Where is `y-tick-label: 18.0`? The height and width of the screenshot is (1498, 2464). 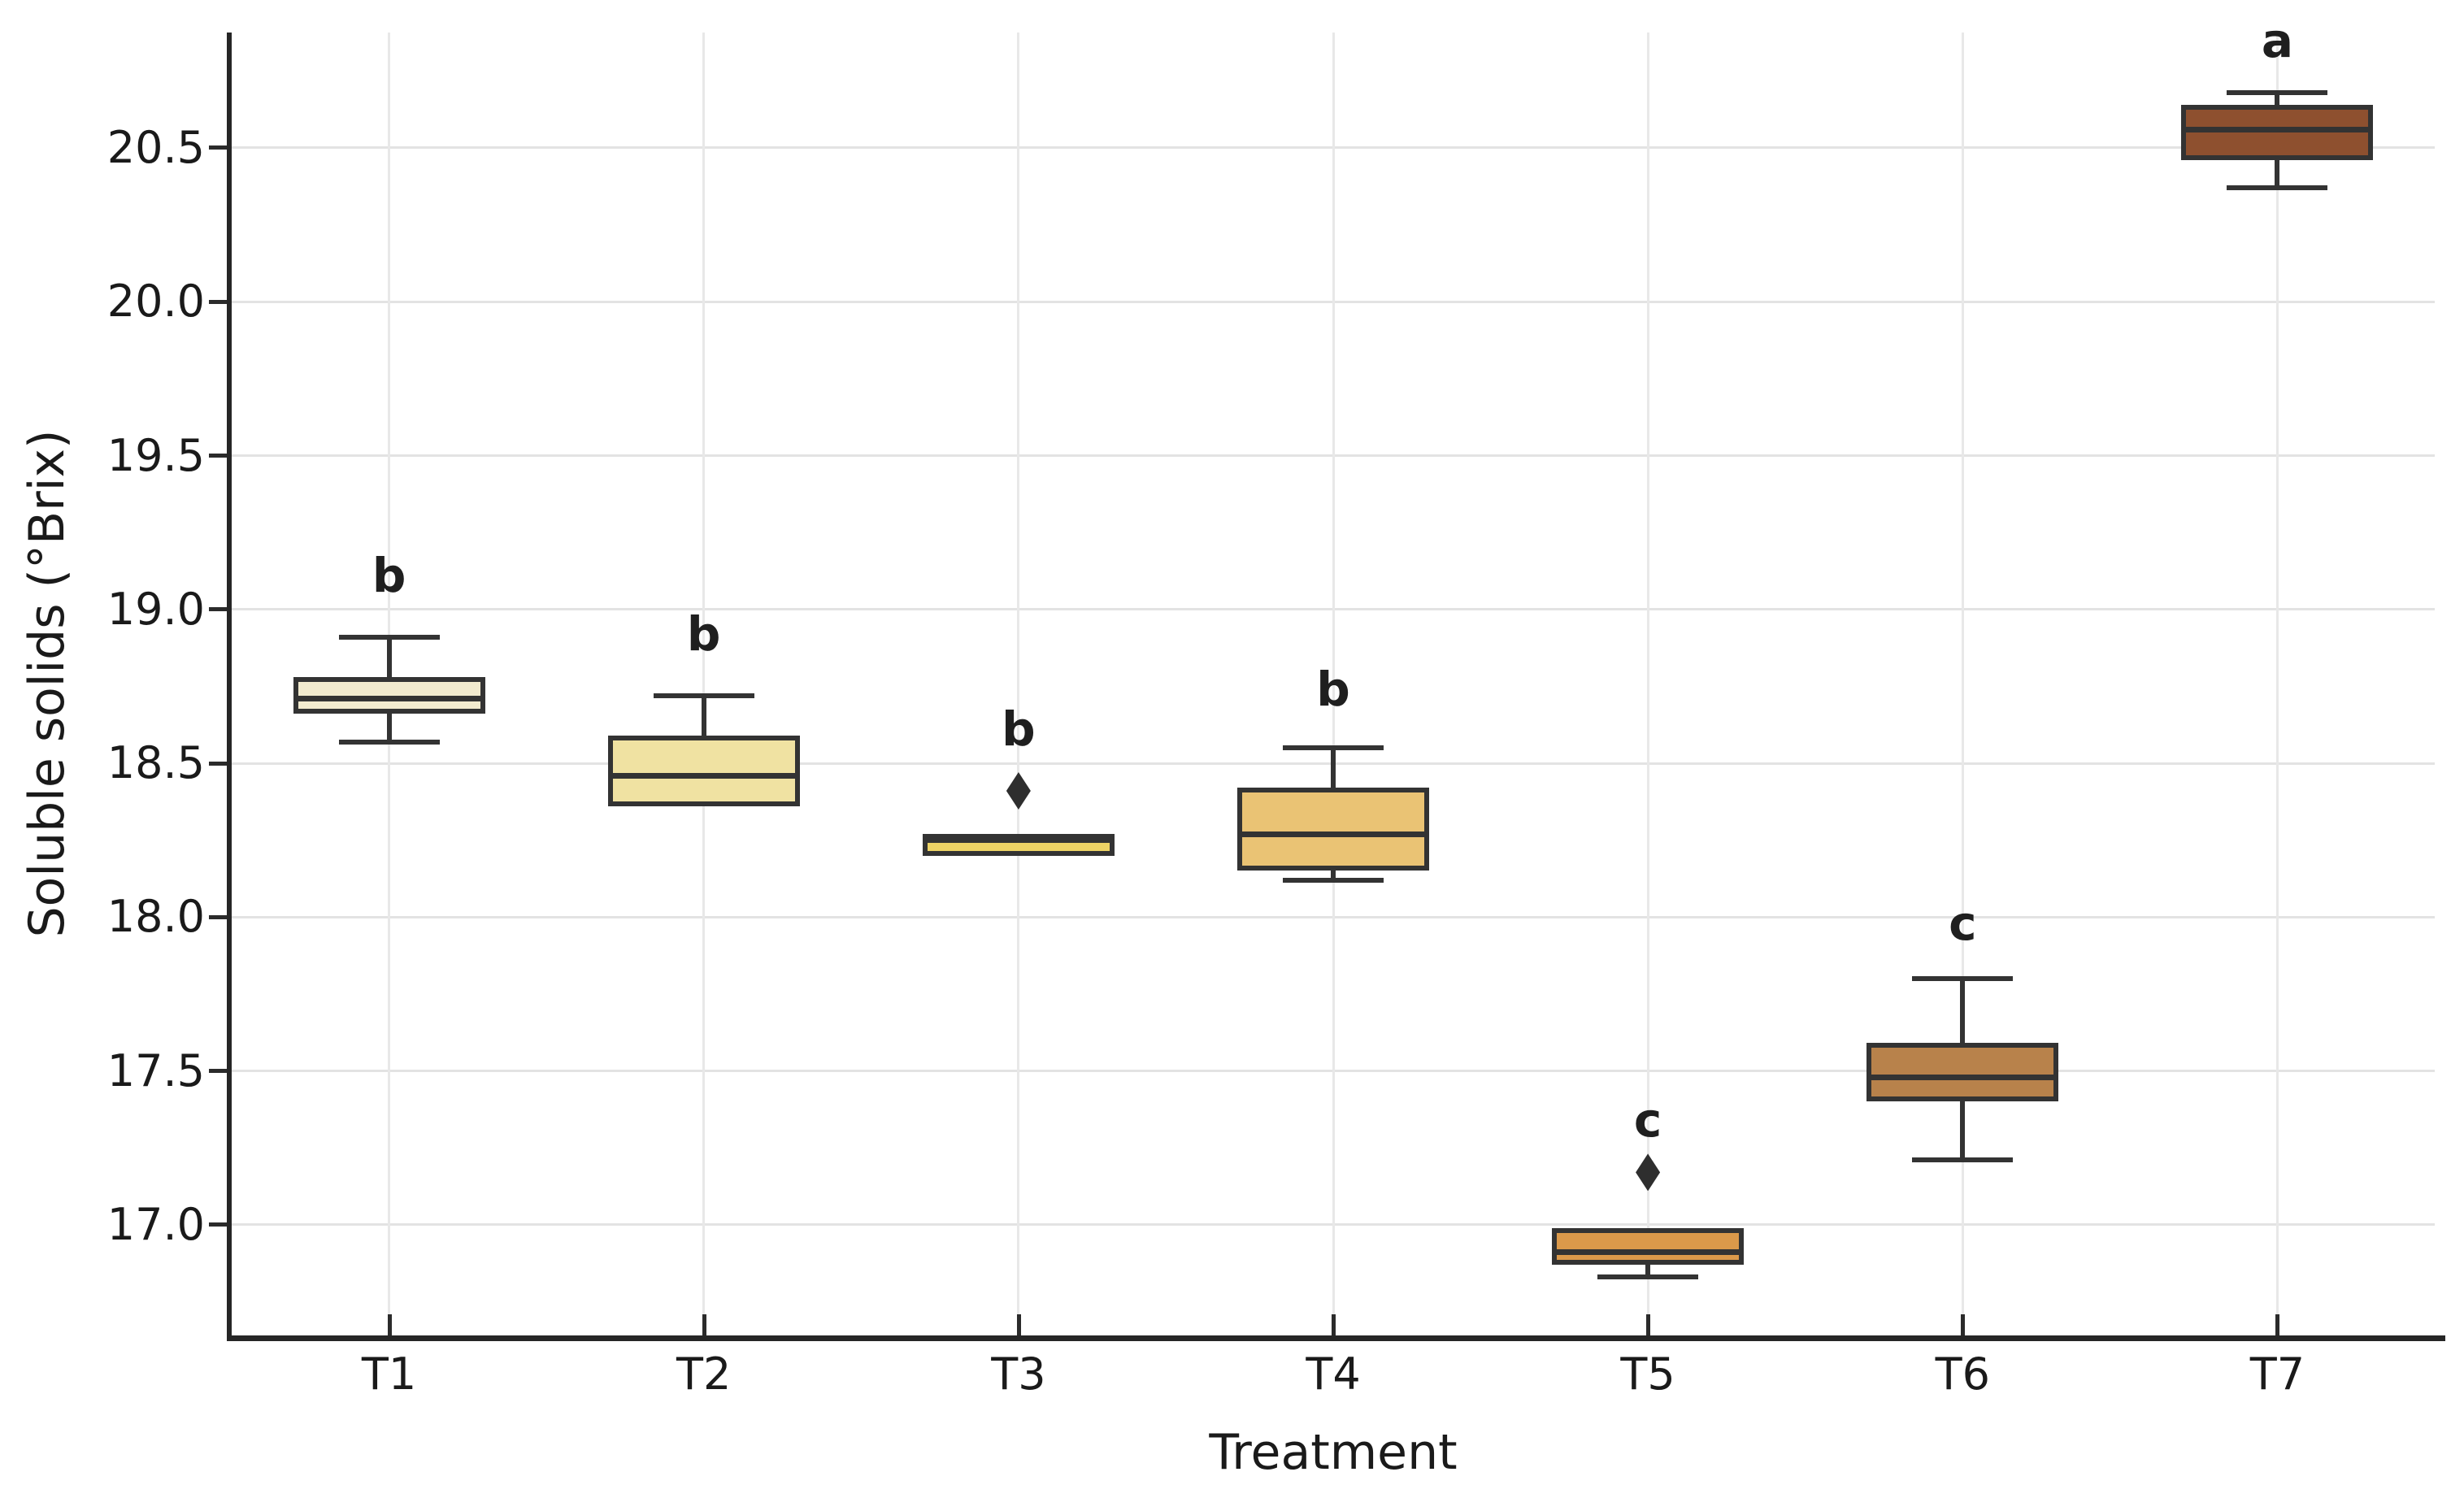 y-tick-label: 18.0 is located at coordinates (155, 917).